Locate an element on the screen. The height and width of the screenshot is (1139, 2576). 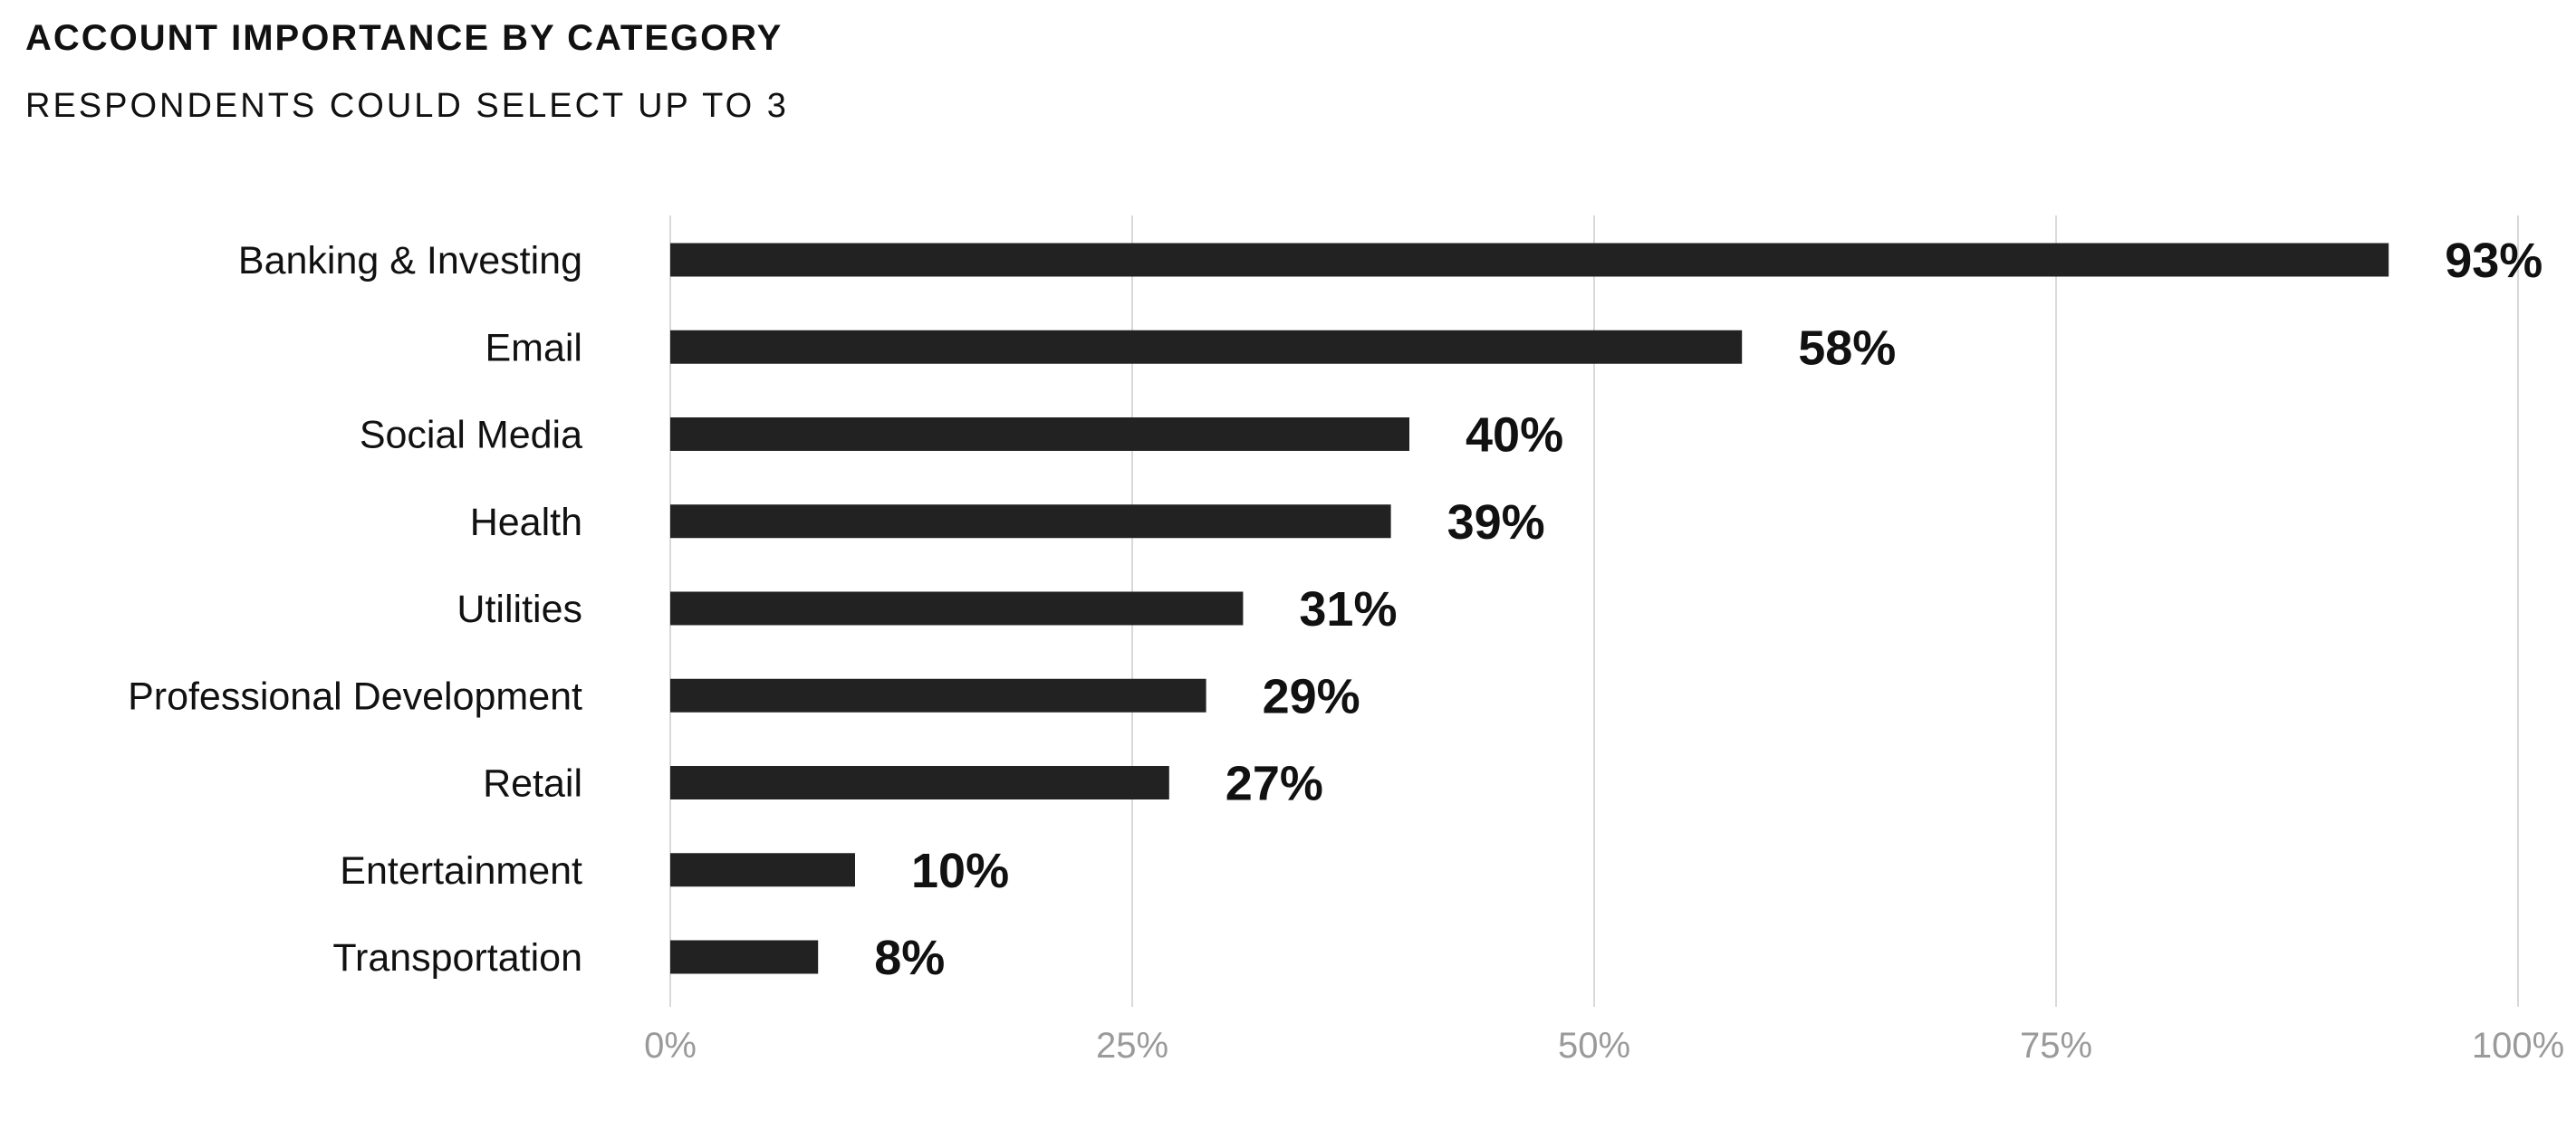
category-label: Retail is located at coordinates (532, 784).